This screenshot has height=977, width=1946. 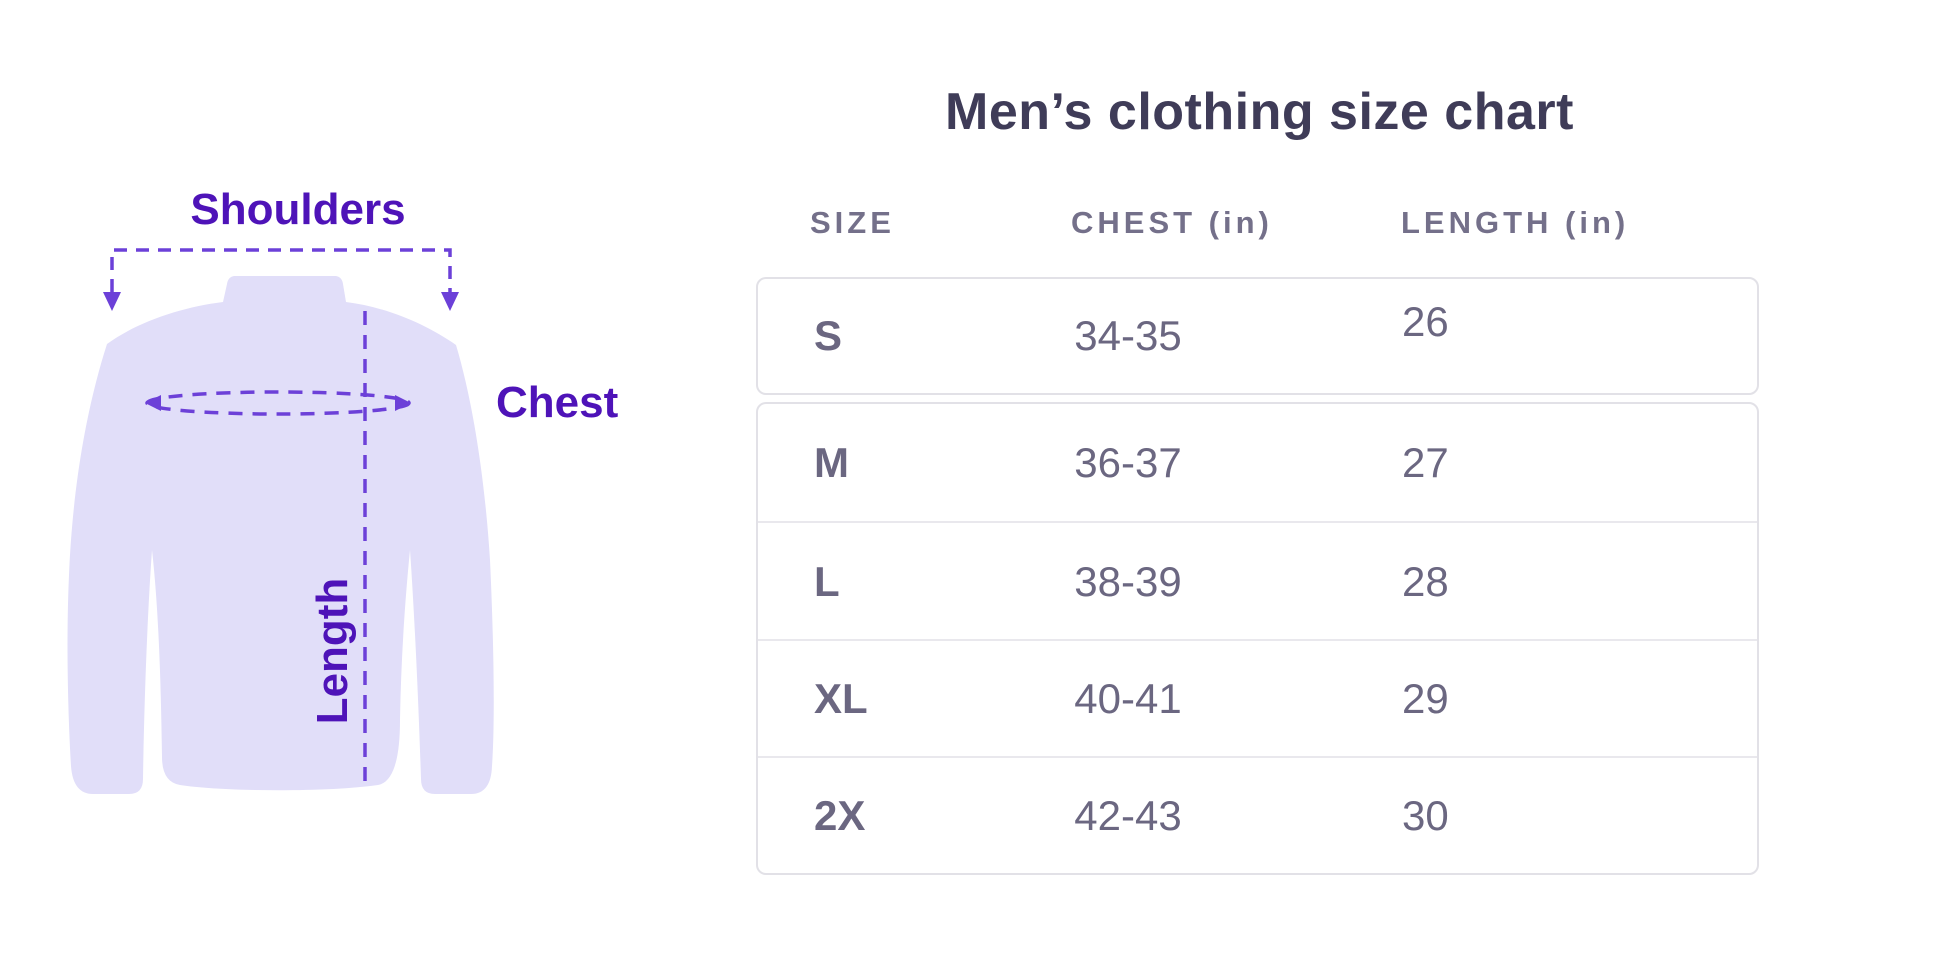 I want to click on length-value: 26, so click(x=1425, y=321).